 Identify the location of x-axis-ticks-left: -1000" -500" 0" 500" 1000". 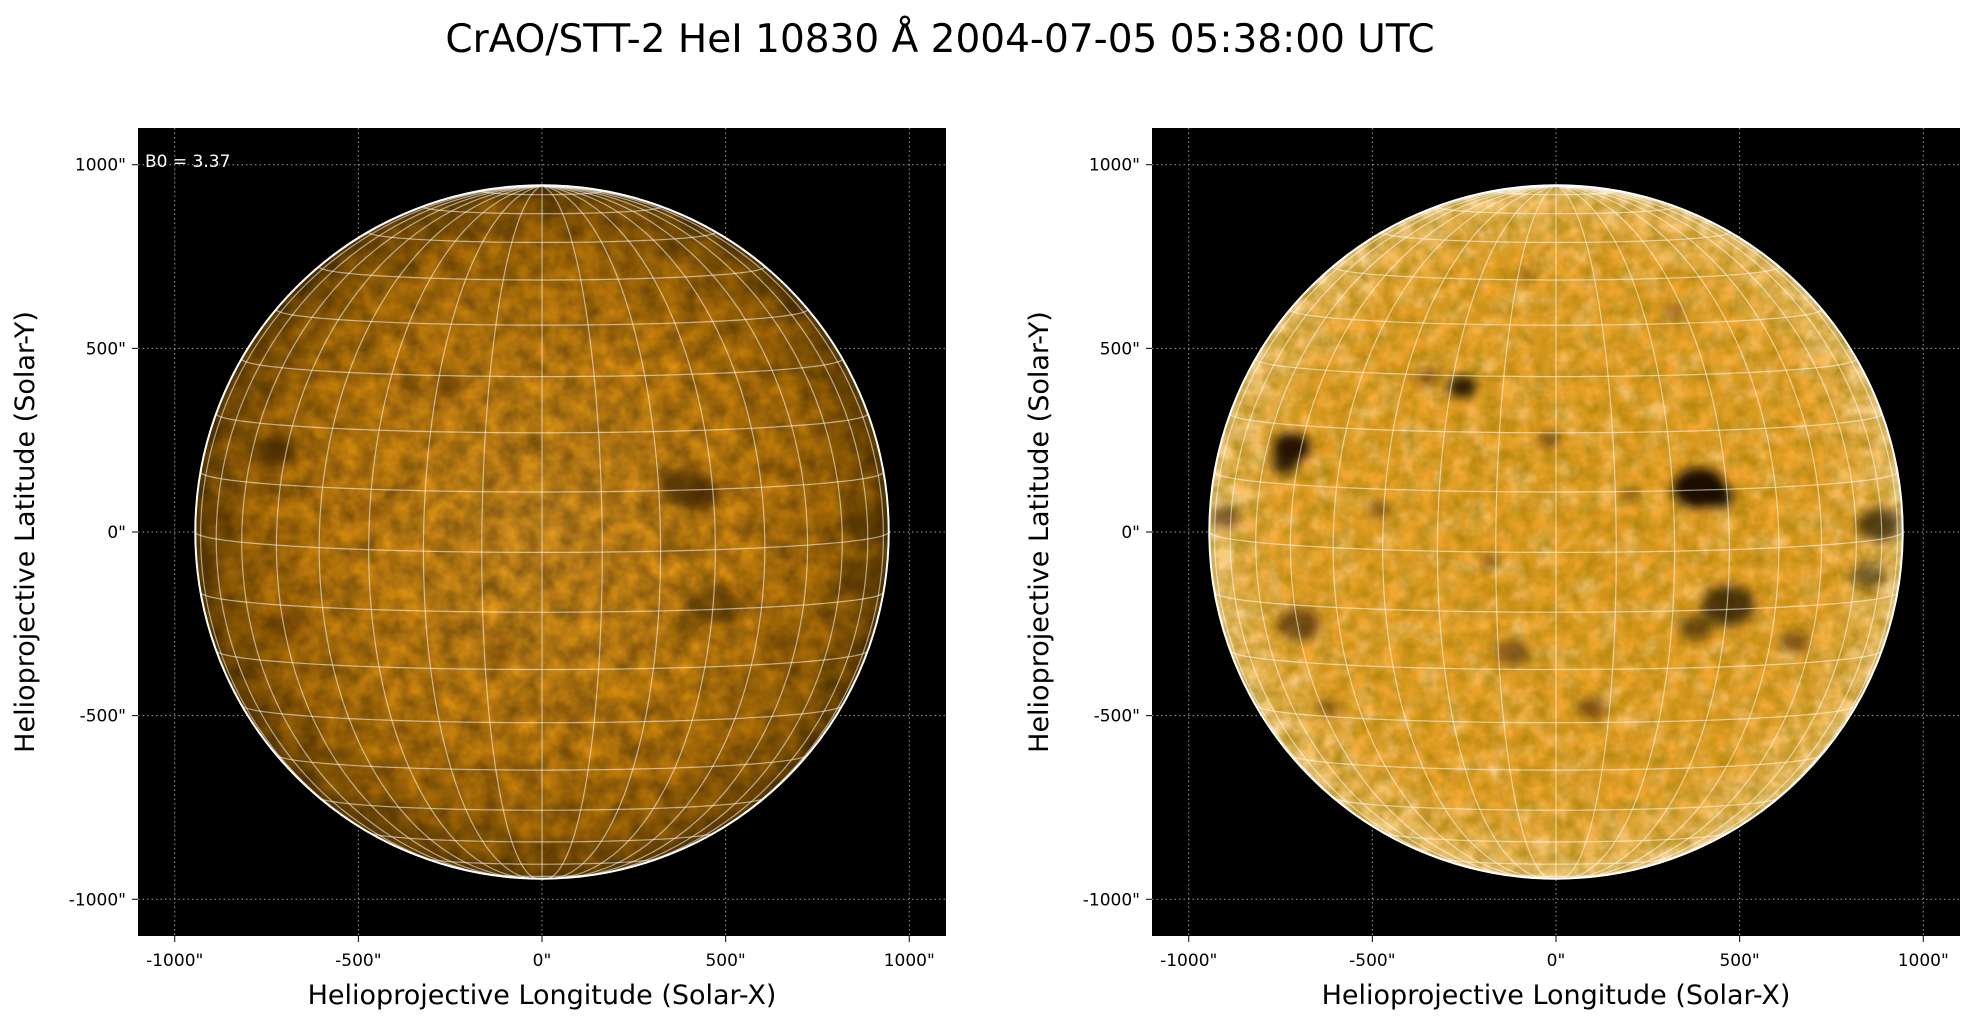
(540, 961).